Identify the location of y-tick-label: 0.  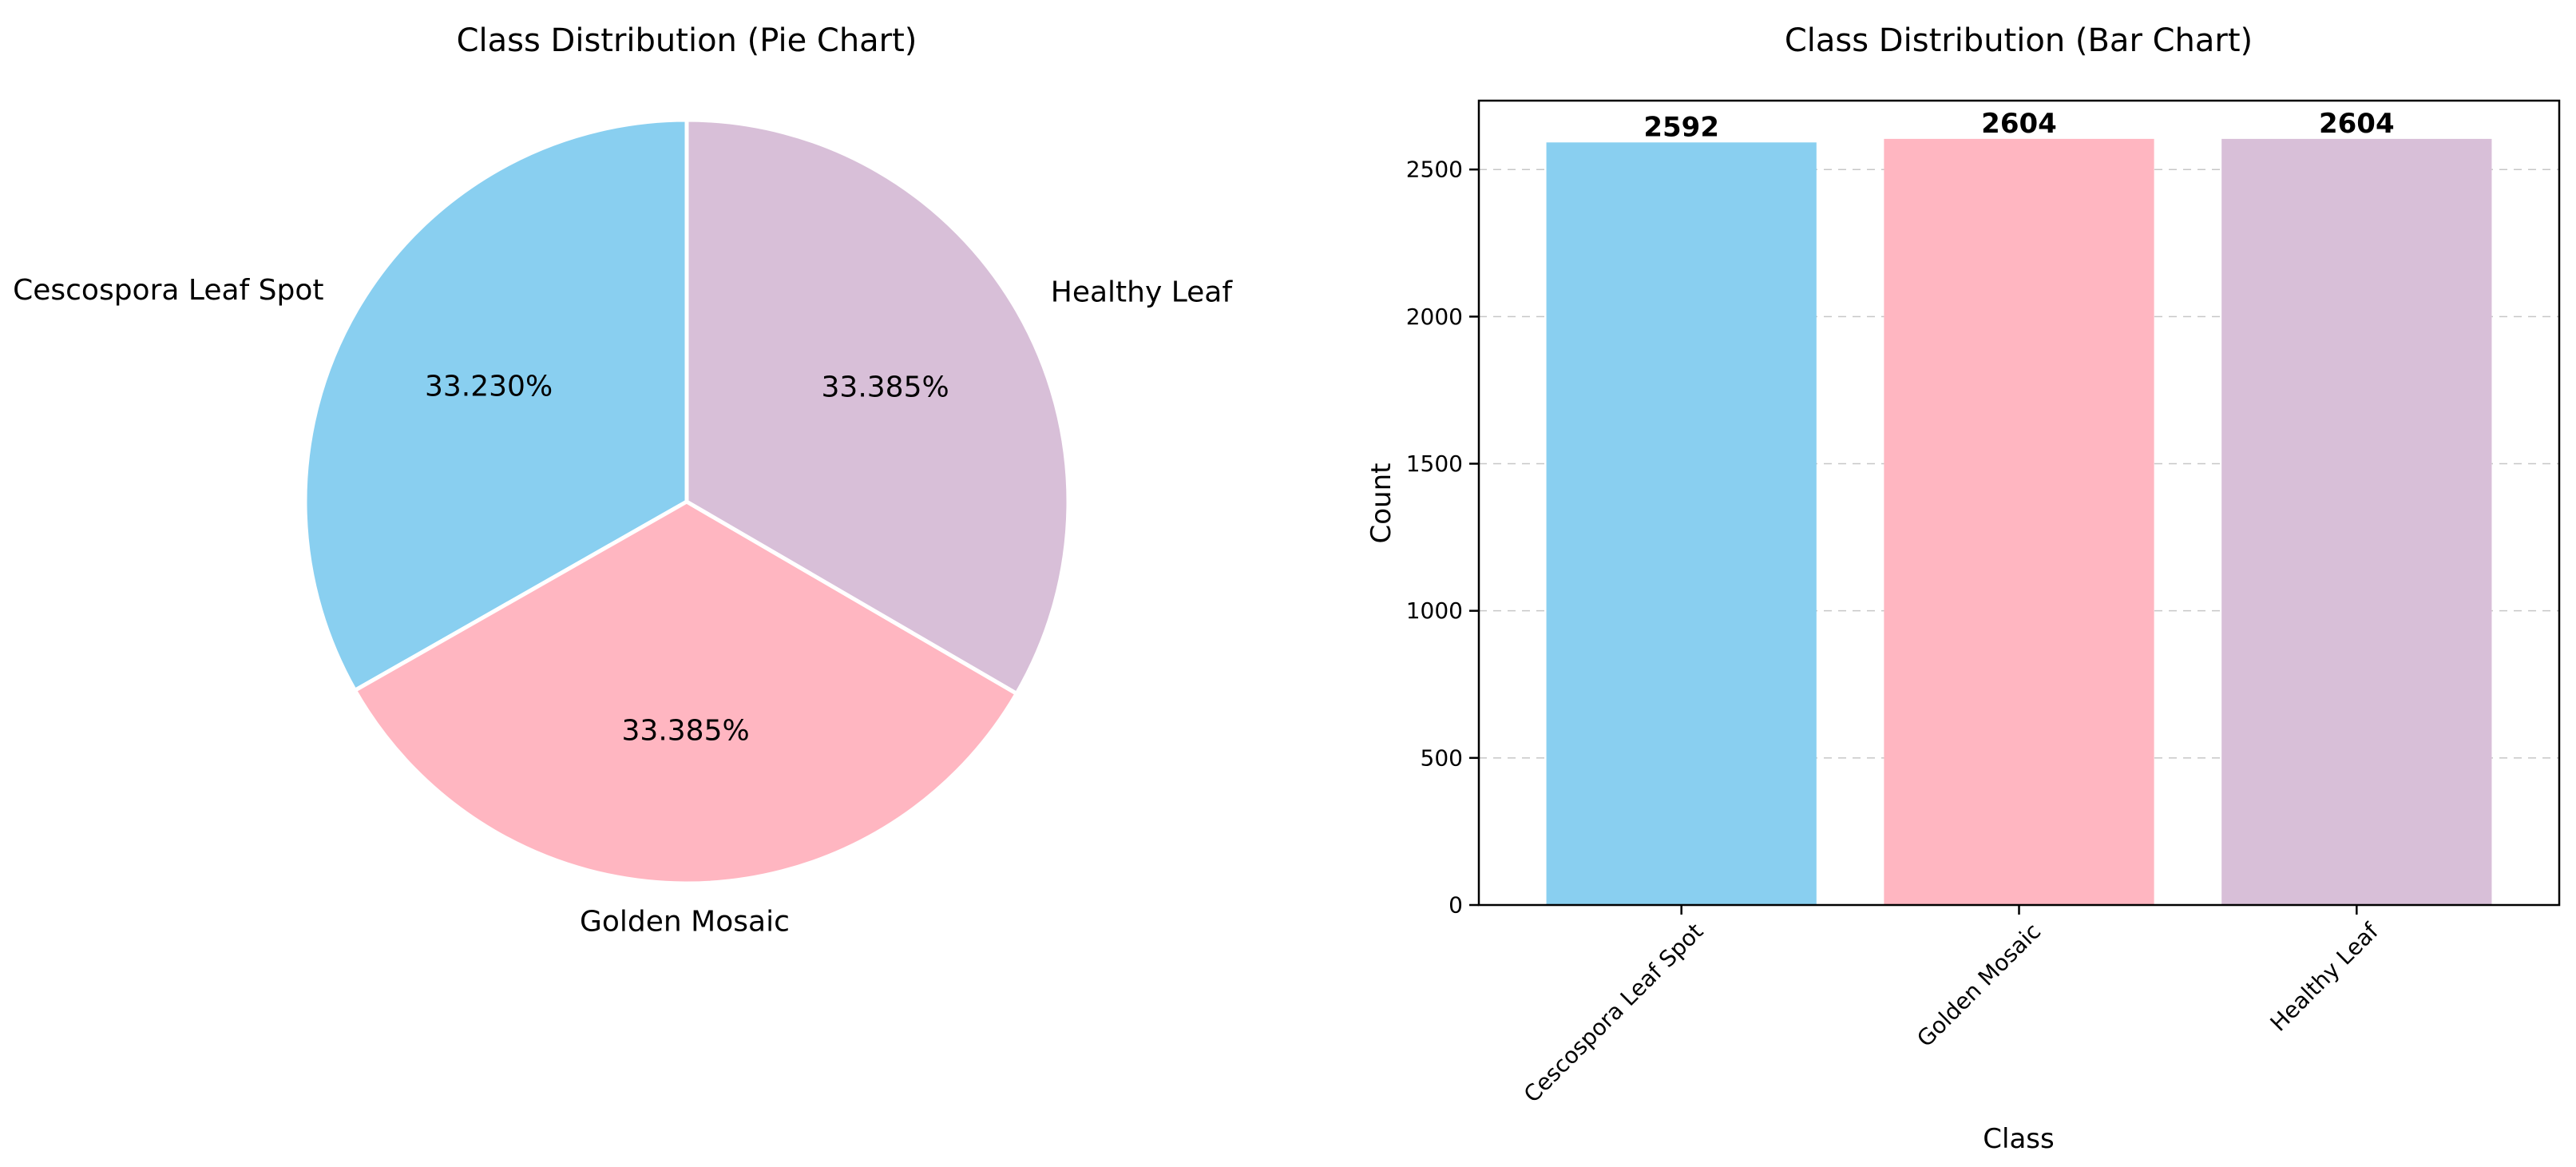
(1456, 906).